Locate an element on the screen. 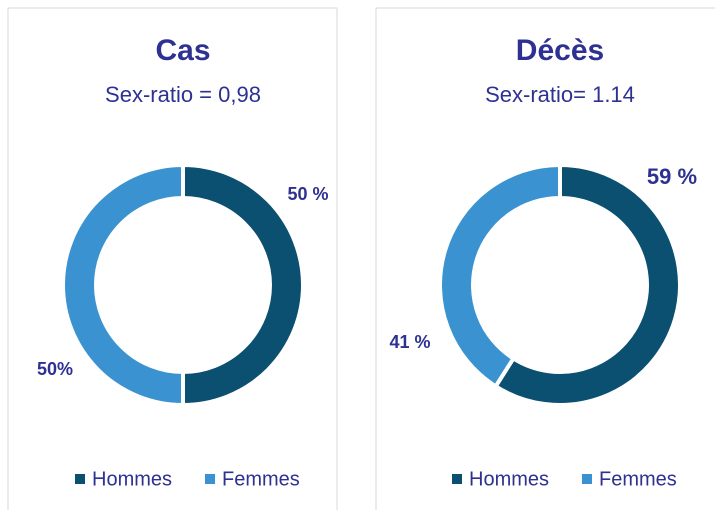 This screenshot has width=715, height=510. chart-title: Cas is located at coordinates (182, 50).